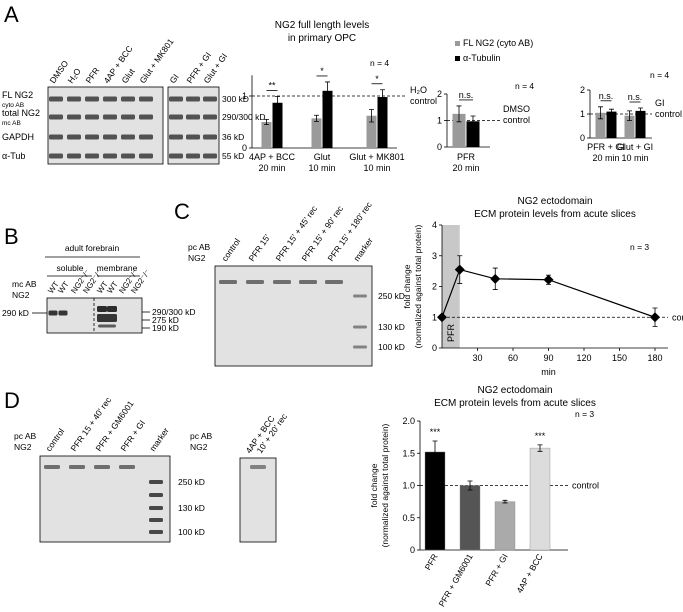 Image resolution: width=683 pixels, height=612 pixels. I want to click on row-sublabel: cyto AB, so click(13, 105).